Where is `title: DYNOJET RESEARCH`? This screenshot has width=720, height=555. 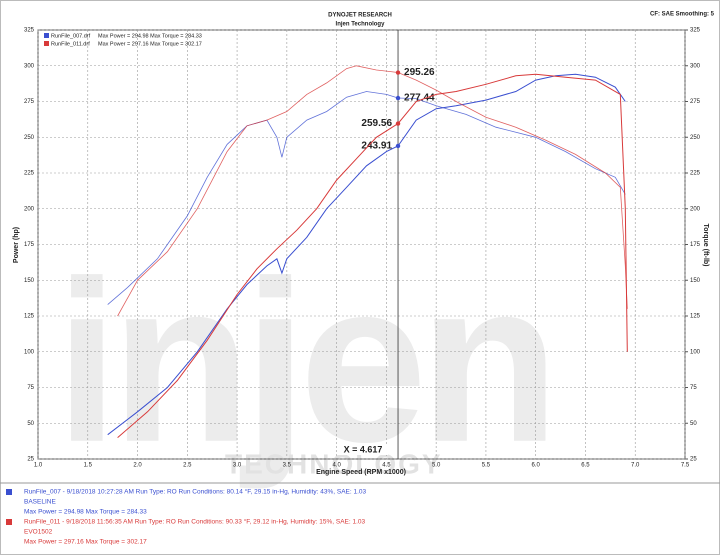 title: DYNOJET RESEARCH is located at coordinates (360, 16).